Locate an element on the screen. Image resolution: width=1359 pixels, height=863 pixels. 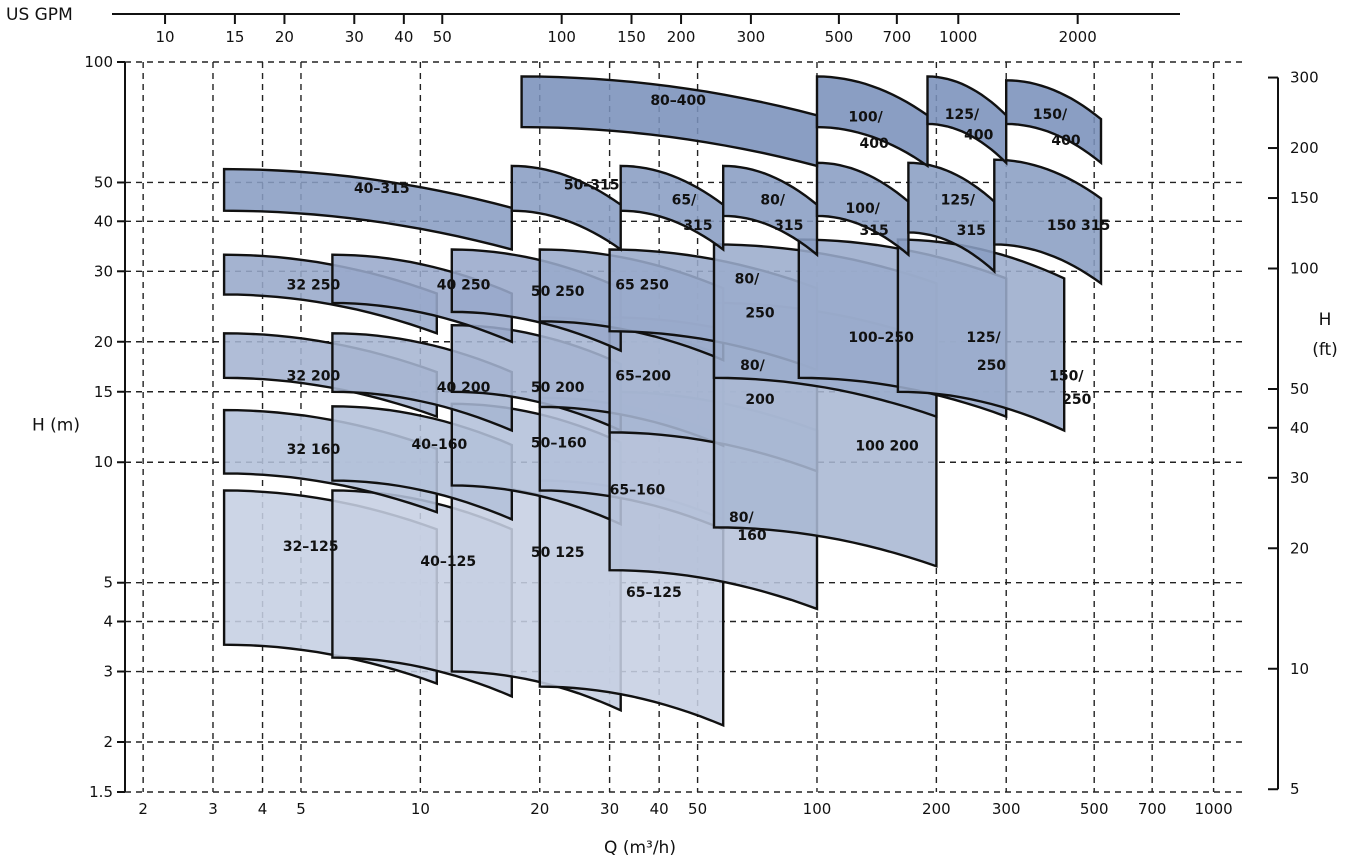
right-tick-label: 30 is located at coordinates (1299, 478).